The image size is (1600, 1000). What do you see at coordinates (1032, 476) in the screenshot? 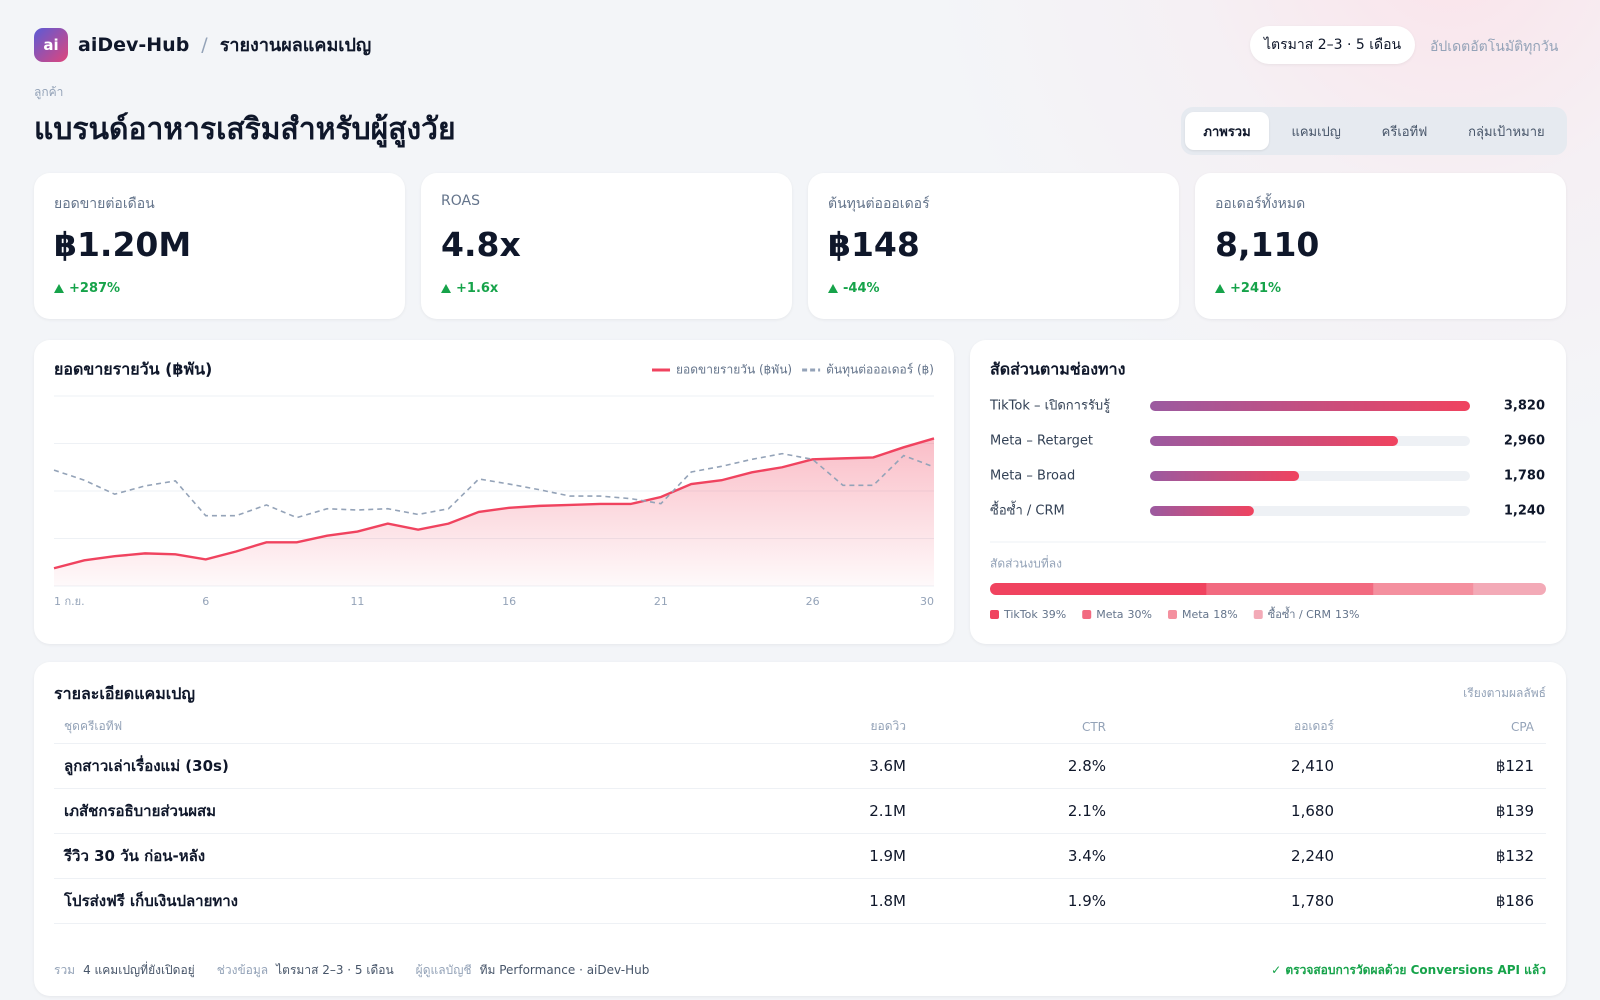
I see `category-label: Meta – Broad` at bounding box center [1032, 476].